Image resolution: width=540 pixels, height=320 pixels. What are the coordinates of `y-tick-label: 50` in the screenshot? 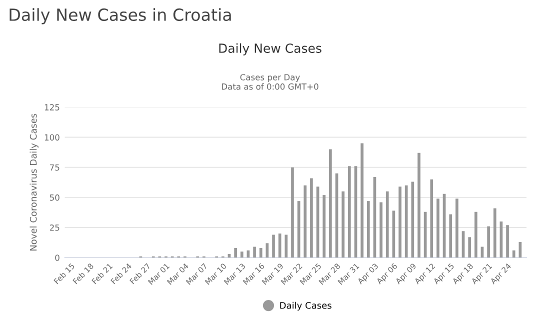 It's located at (55, 197).